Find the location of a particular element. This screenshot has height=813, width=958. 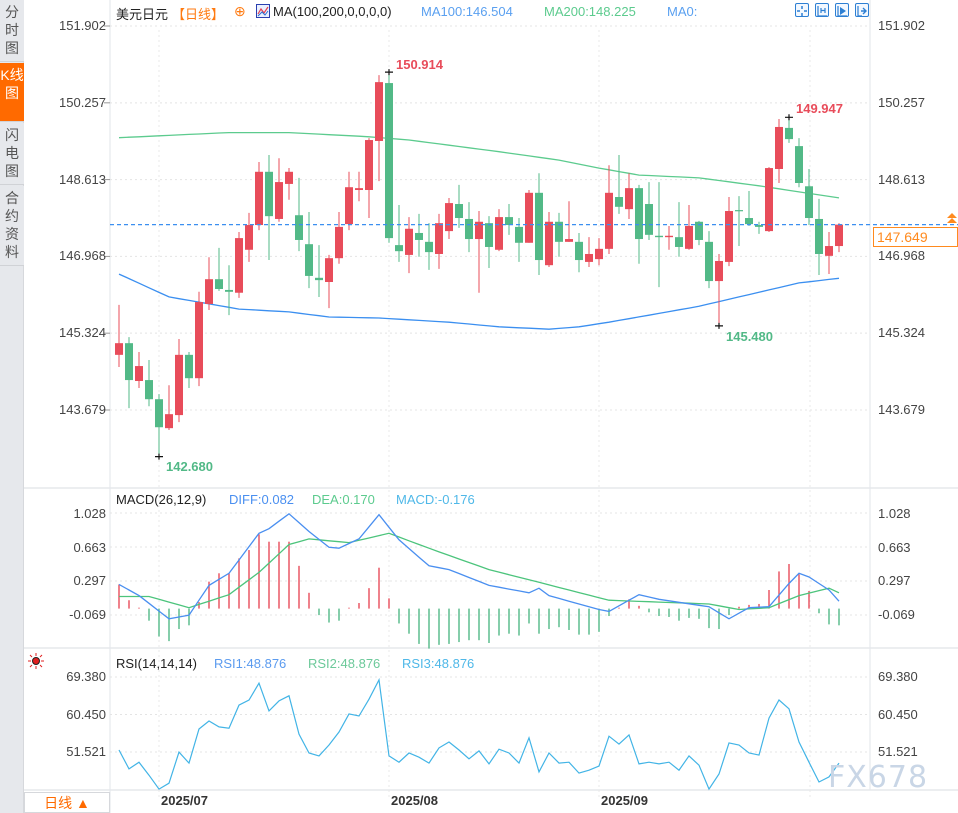

macd-title: MACD(26,12,9) is located at coordinates (161, 499).